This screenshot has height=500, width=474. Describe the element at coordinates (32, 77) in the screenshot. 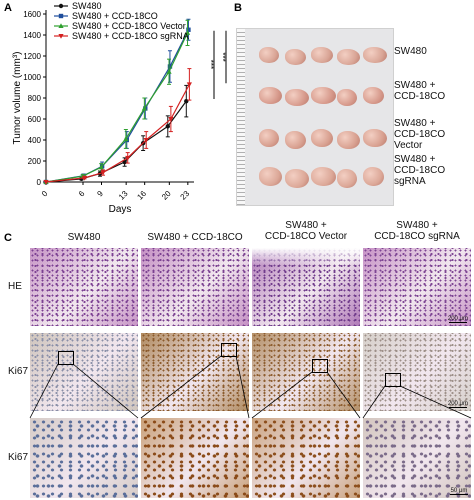

I see `y-tick-label: 1000` at that location.